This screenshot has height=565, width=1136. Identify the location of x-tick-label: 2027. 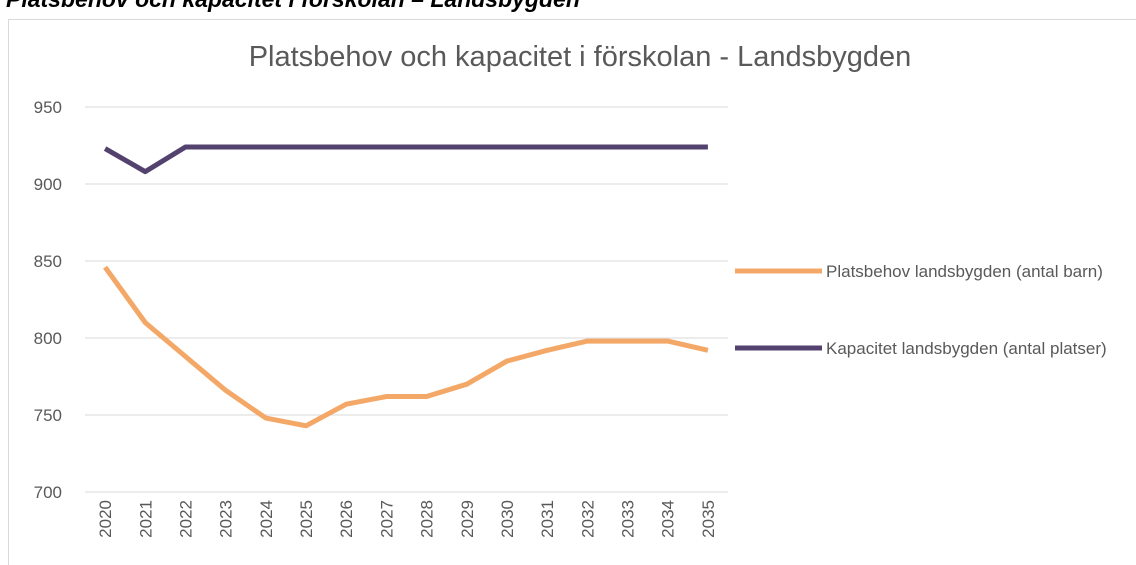
(386, 519).